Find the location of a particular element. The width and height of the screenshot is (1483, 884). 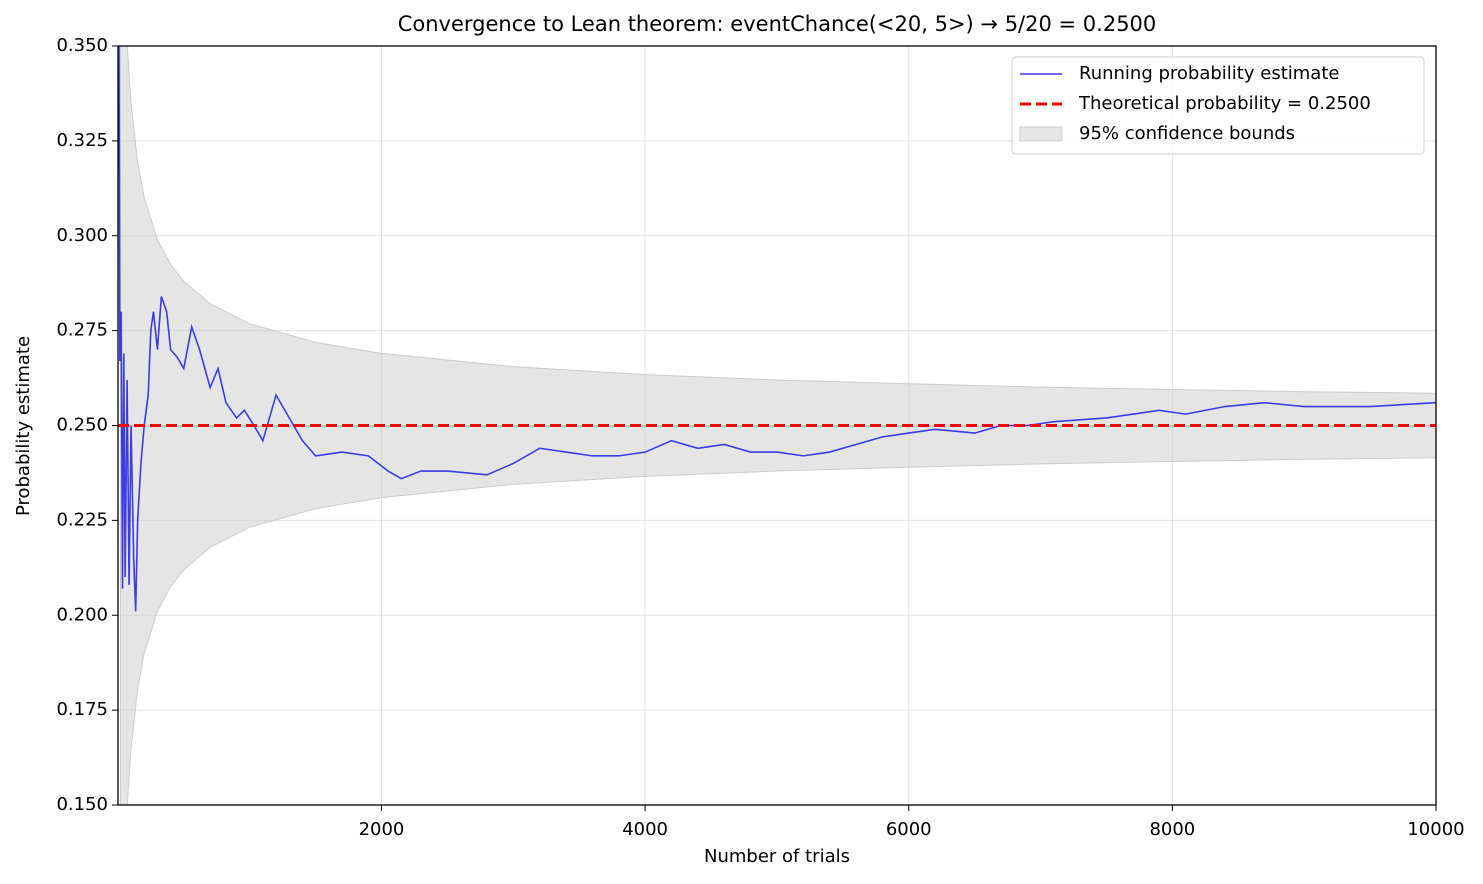

y-tick-label: 0.250 is located at coordinates (82, 425).